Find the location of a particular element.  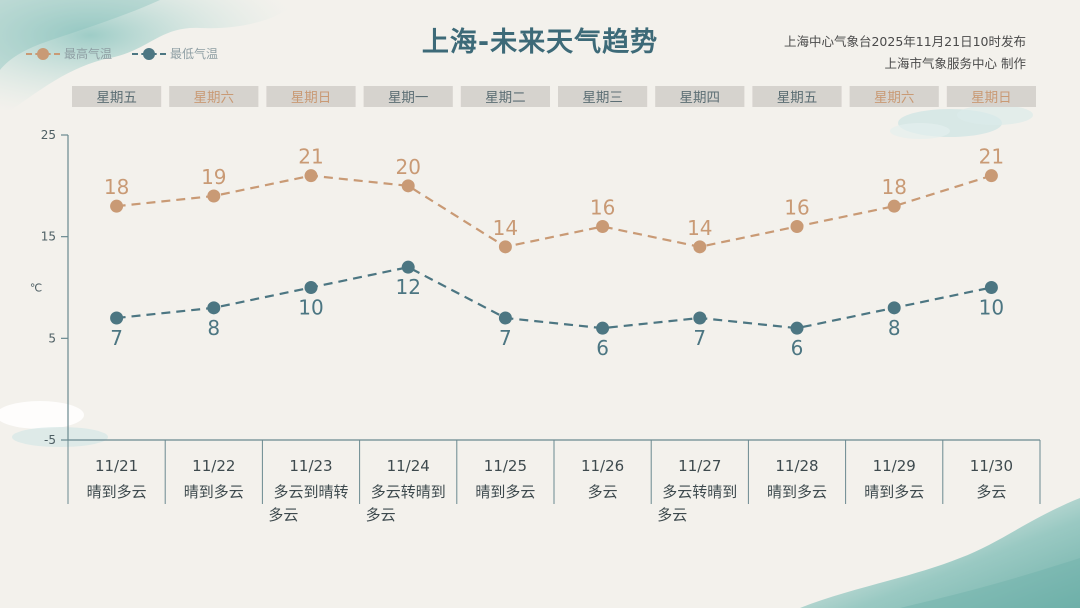

legend-low-label: 最低气温 is located at coordinates (194, 54).